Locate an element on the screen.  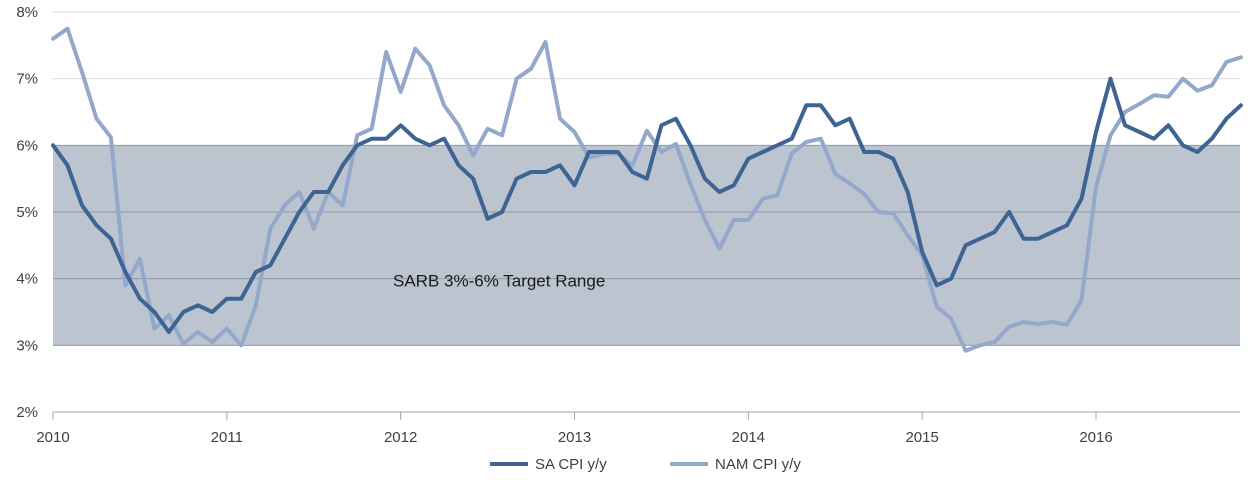
y-tick-label: 7% is located at coordinates (27, 79).